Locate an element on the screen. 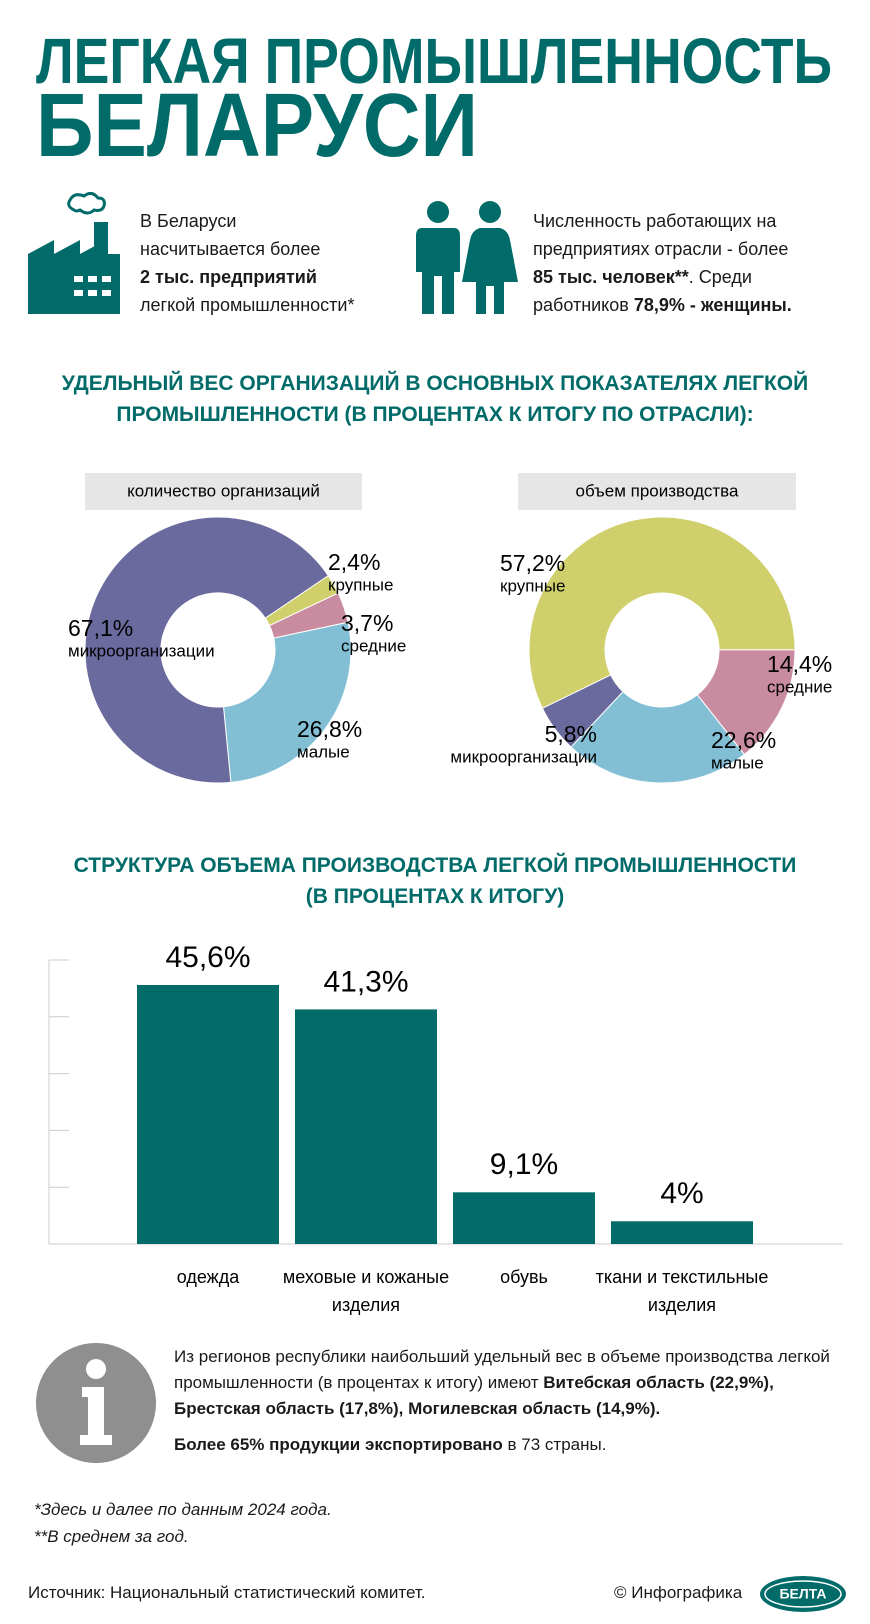 The width and height of the screenshot is (870, 1624). chart-title: объем производства is located at coordinates (657, 490).